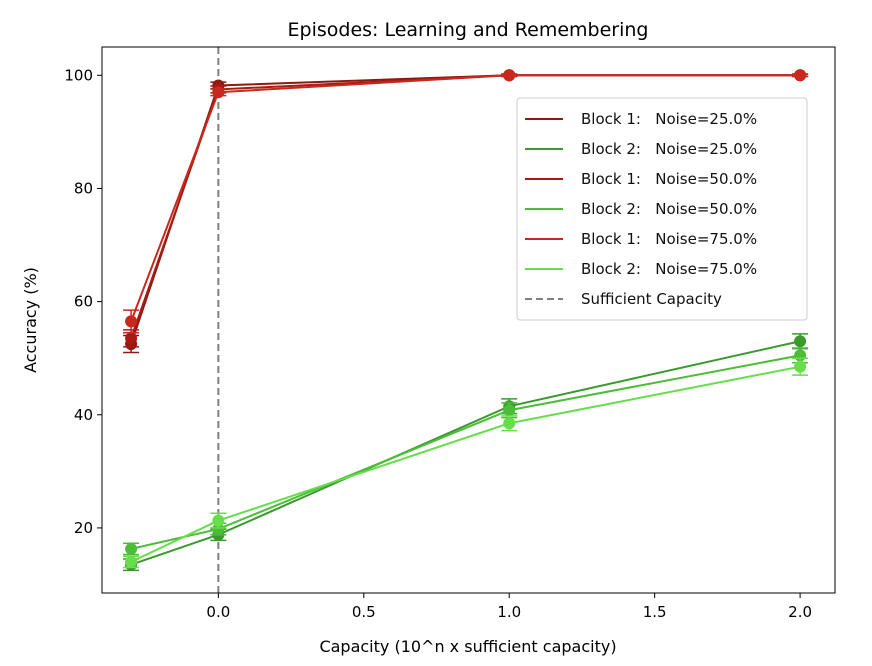  I want to click on x-axis-label: Capacity (10^n x sufficient capacity), so click(467, 646).